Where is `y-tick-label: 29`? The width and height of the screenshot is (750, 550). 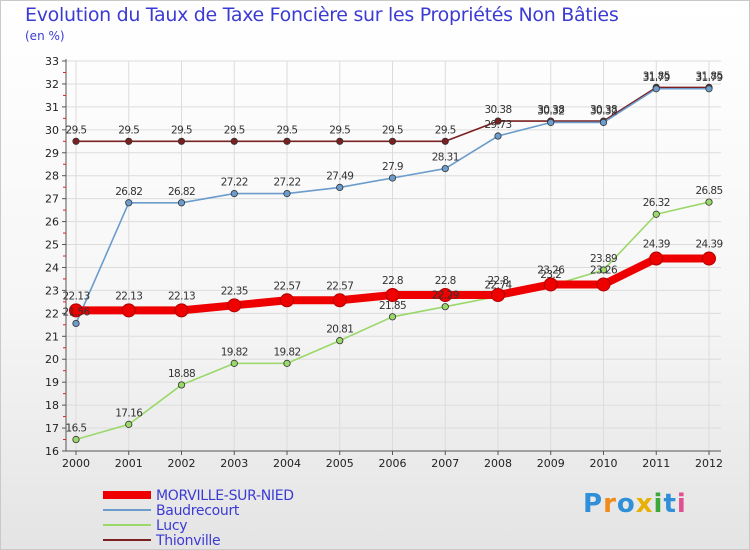
y-tick-label: 29 is located at coordinates (52, 153).